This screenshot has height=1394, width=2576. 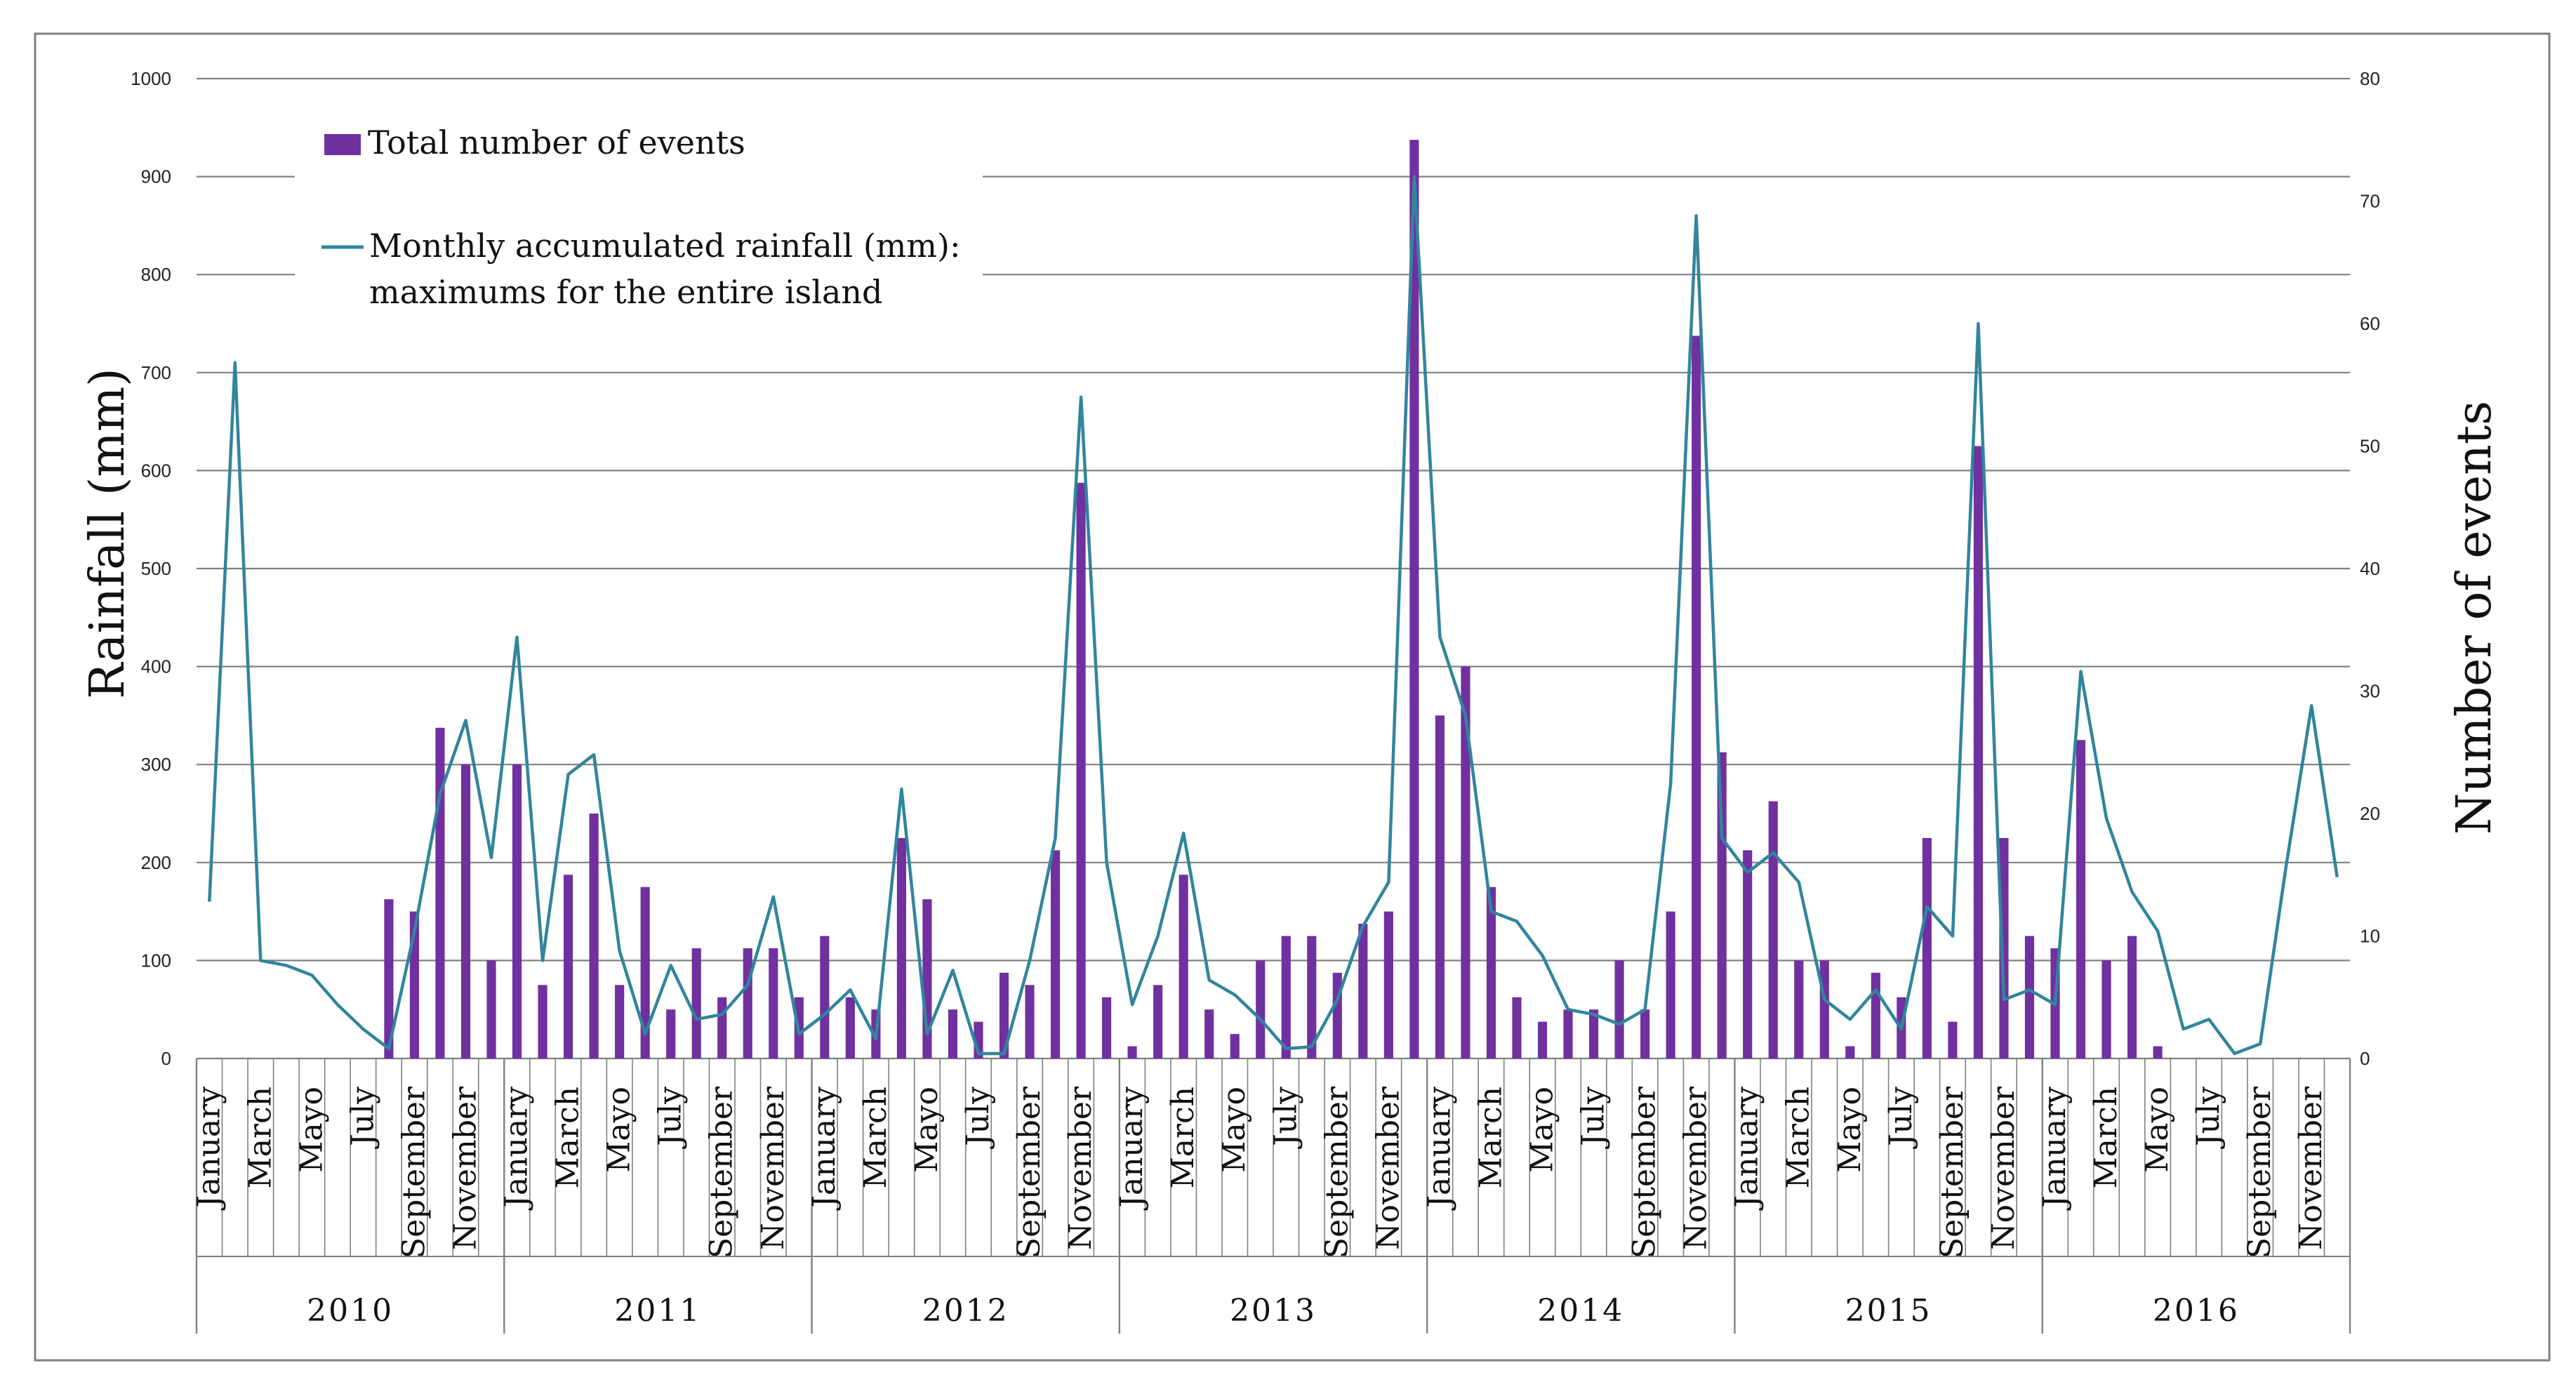 I want to click on x-tick-label-year: 2013, so click(x=1274, y=1311).